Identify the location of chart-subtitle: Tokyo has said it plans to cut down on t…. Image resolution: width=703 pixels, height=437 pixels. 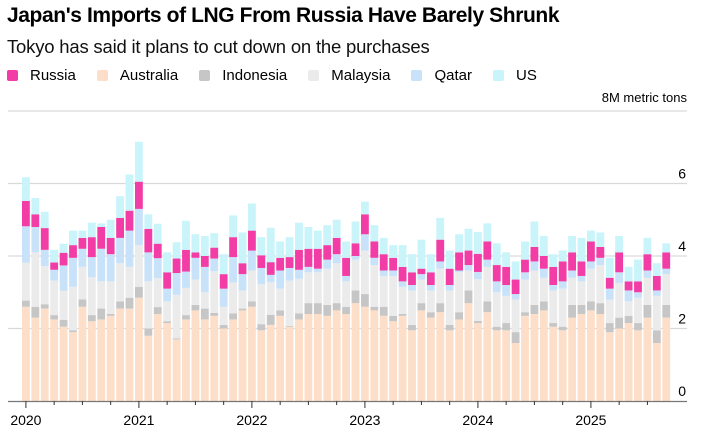
(218, 46).